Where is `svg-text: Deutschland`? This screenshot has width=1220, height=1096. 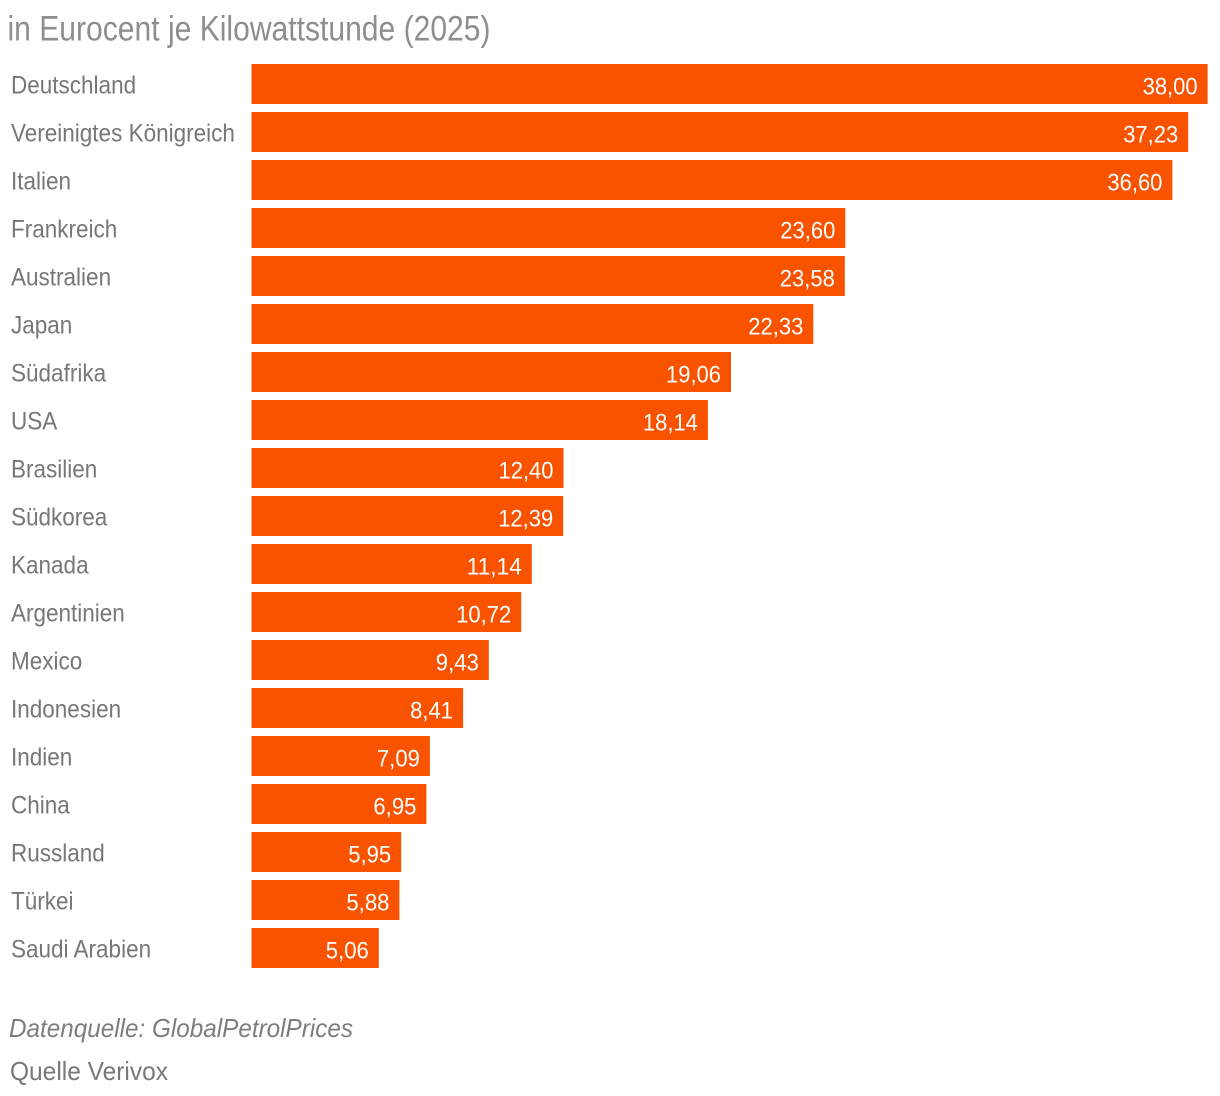 svg-text: Deutschland is located at coordinates (73, 85).